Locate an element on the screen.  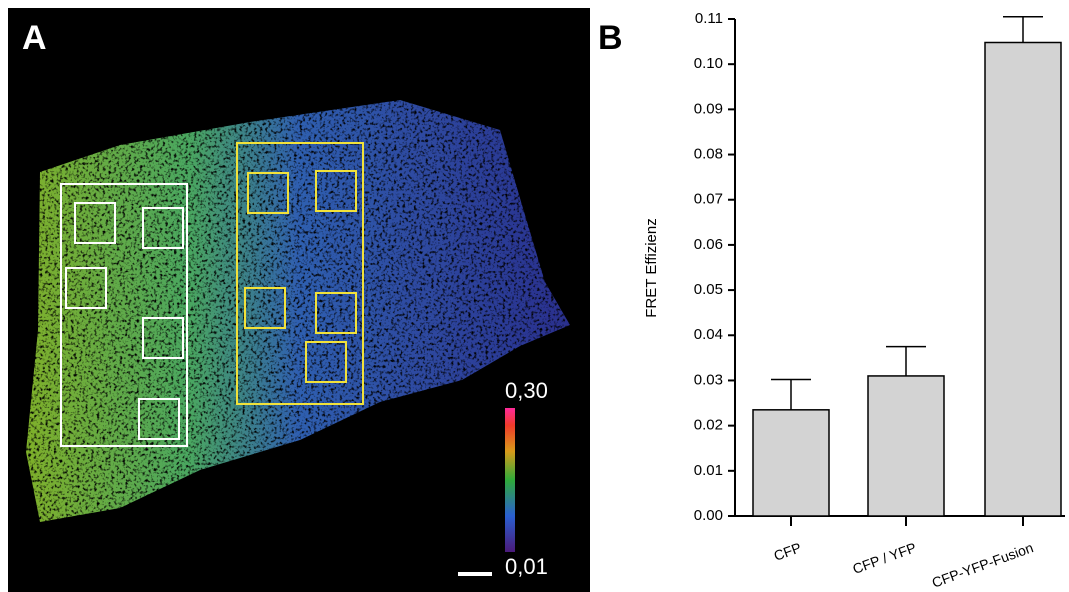
y-axis-title: FRET Effizienz is located at coordinates (651, 267).